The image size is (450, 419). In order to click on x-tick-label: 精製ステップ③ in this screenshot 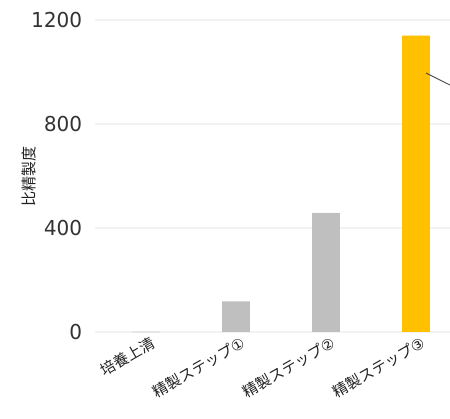, I will do `click(378, 367)`.